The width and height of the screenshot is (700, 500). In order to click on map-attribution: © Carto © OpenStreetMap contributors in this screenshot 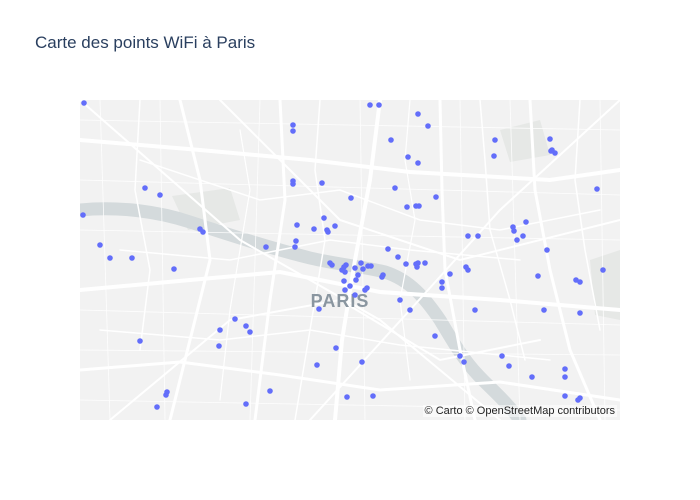, I will do `click(519, 411)`.